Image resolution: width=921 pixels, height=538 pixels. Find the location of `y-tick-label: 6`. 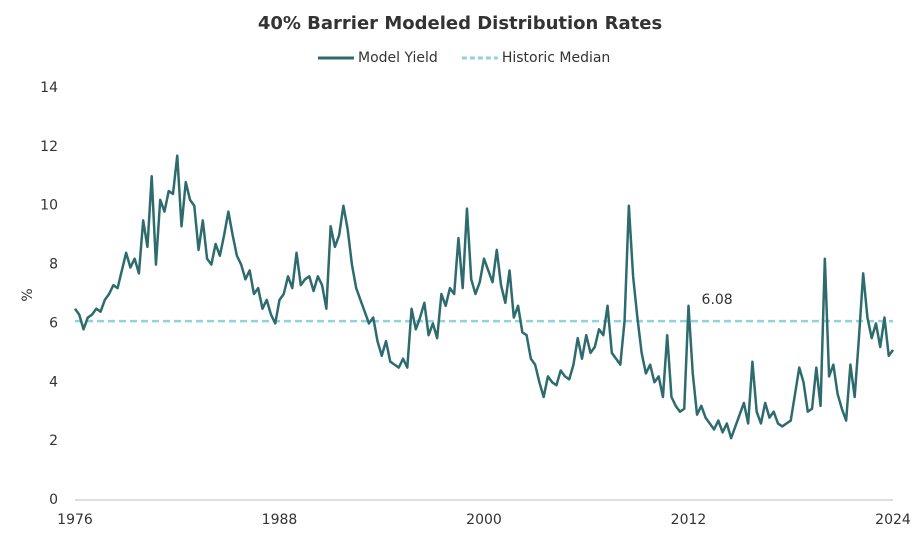

y-tick-label: 6 is located at coordinates (53, 323).